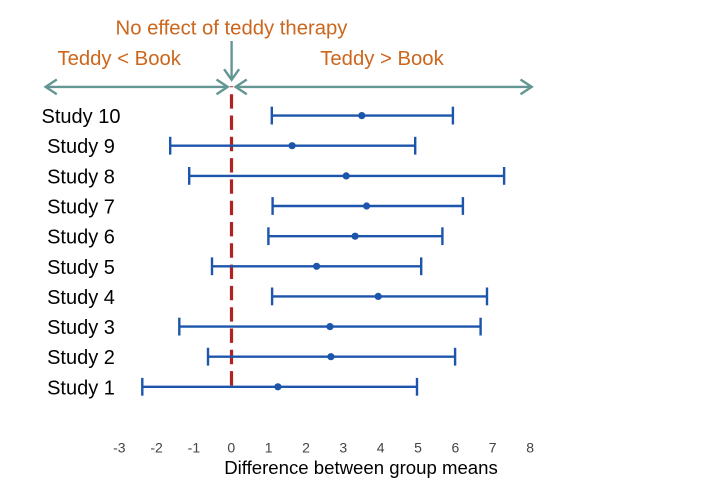 The image size is (720, 486). What do you see at coordinates (194, 448) in the screenshot?
I see `svg-text: -1` at bounding box center [194, 448].